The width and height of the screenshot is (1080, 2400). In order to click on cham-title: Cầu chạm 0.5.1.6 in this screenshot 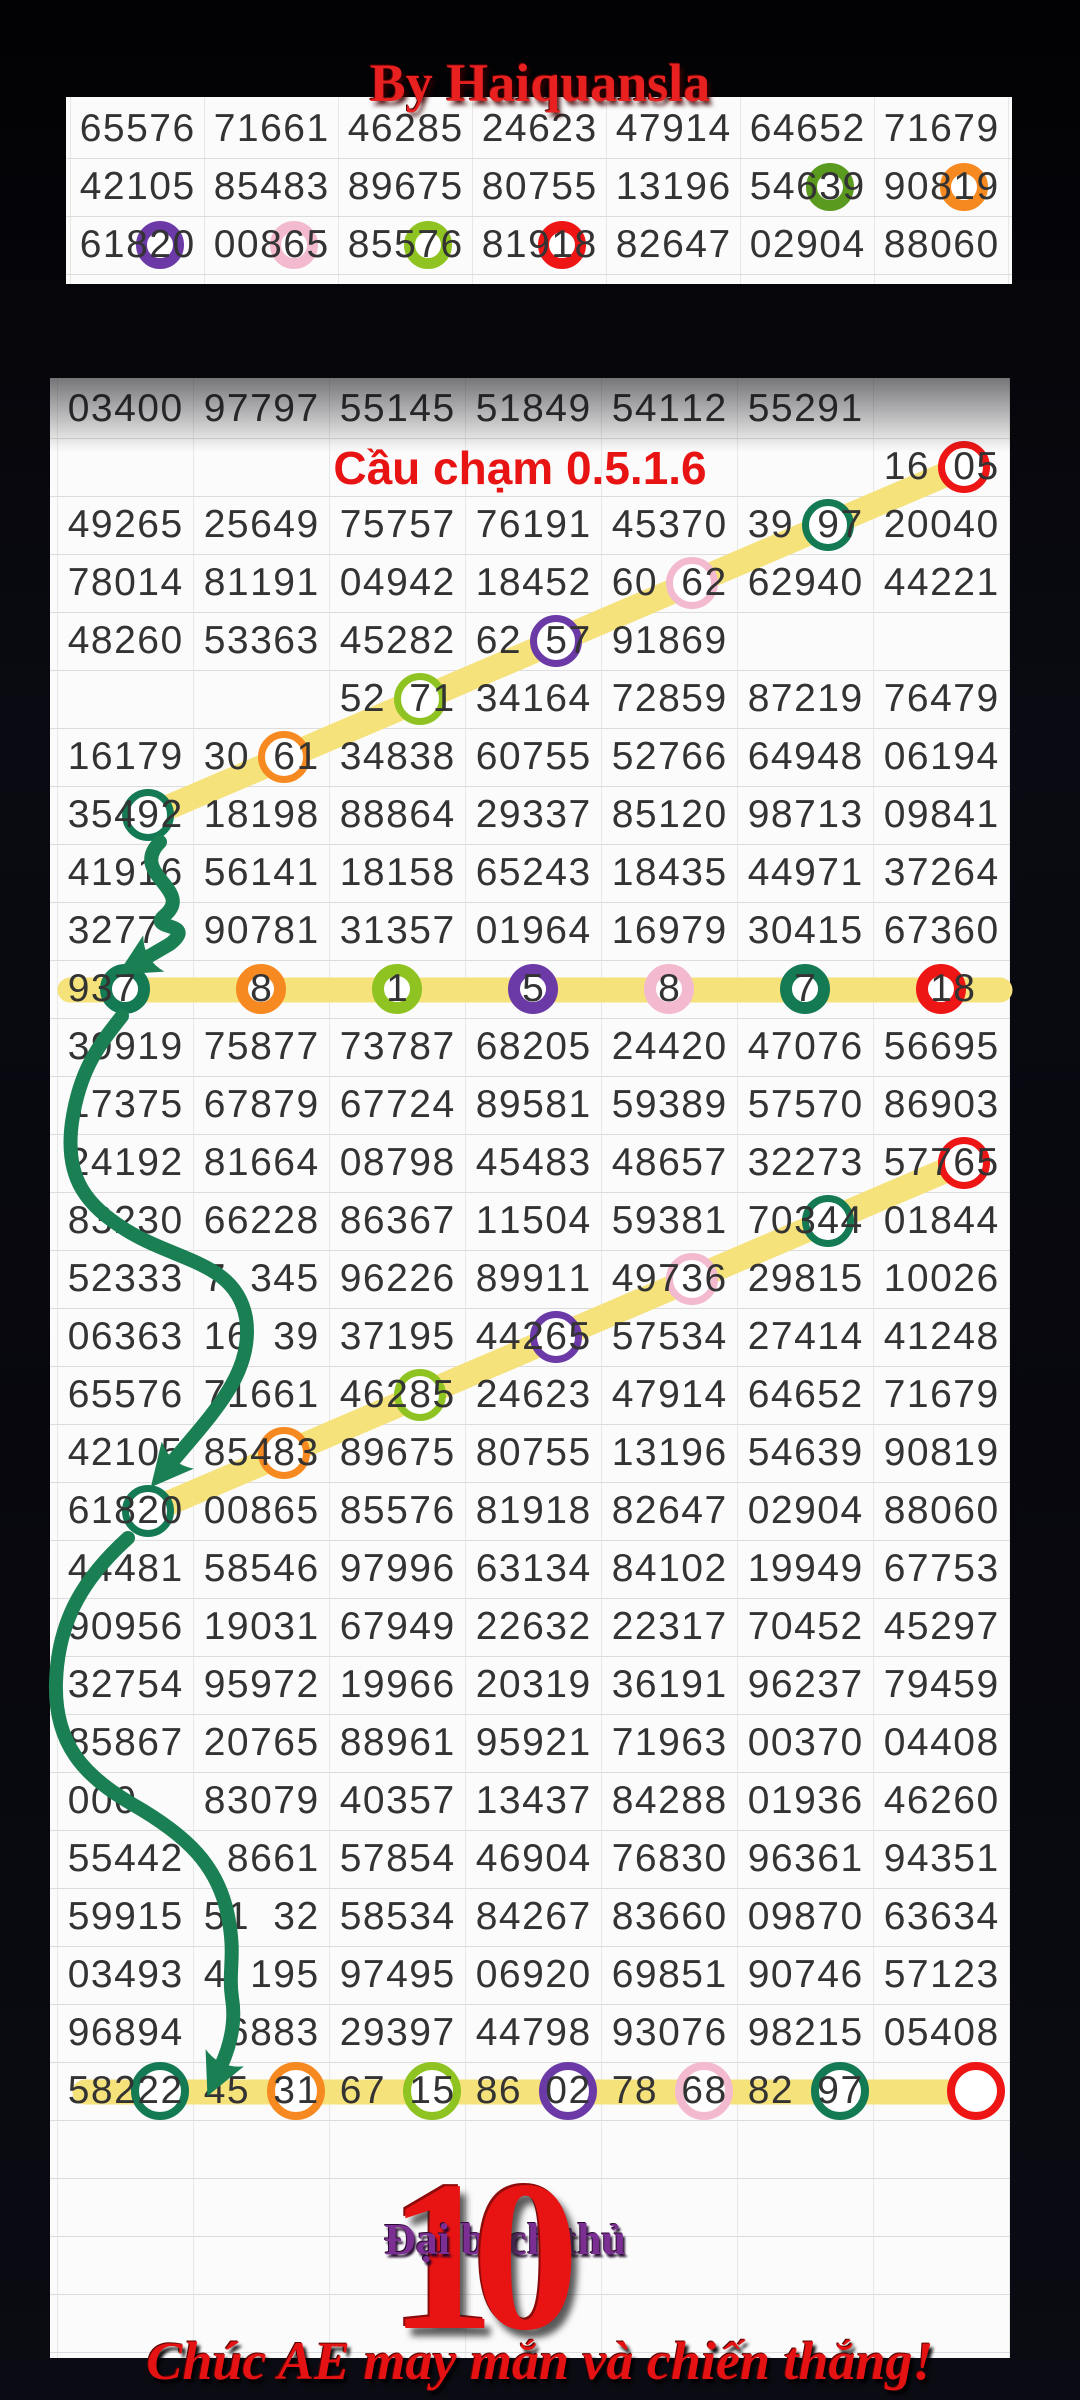, I will do `click(520, 468)`.